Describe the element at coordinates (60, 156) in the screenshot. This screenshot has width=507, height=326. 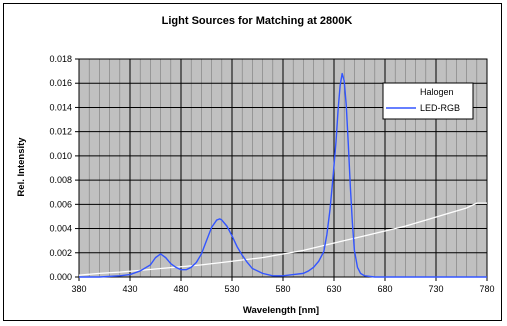
I see `y-tick-label: 0.010` at that location.